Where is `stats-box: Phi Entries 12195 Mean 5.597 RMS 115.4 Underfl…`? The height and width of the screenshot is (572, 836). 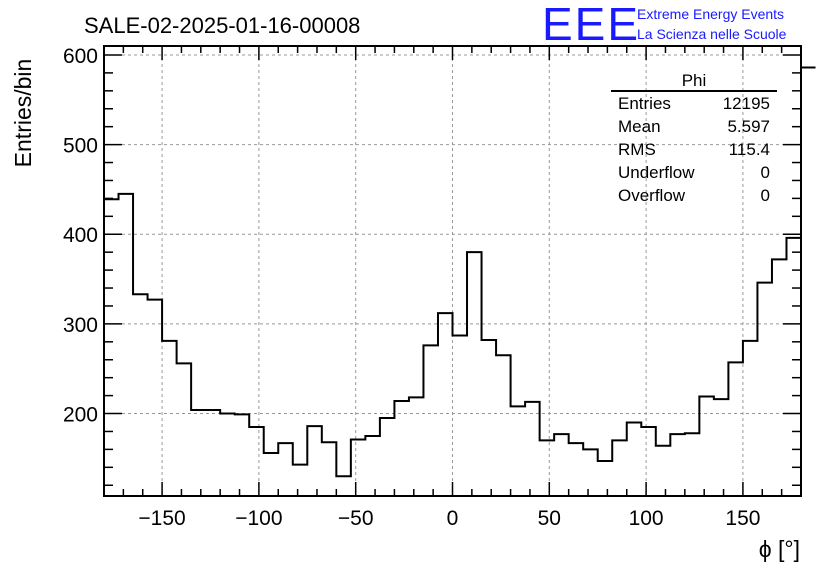
stats-box: Phi Entries 12195 Mean 5.597 RMS 115.4 Underfl… is located at coordinates (694, 138).